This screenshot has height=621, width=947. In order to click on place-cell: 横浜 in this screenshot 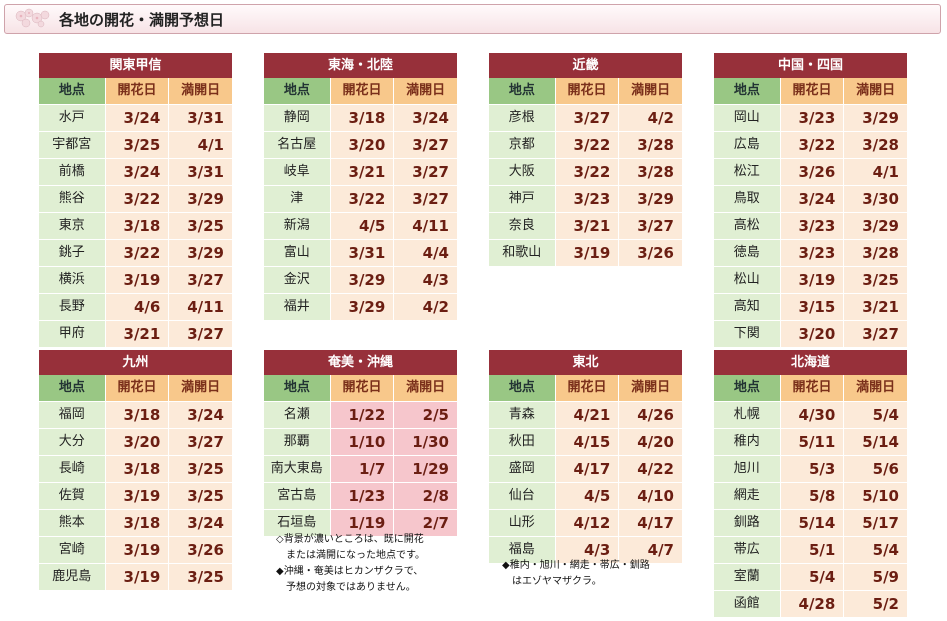, I will do `click(72, 280)`.